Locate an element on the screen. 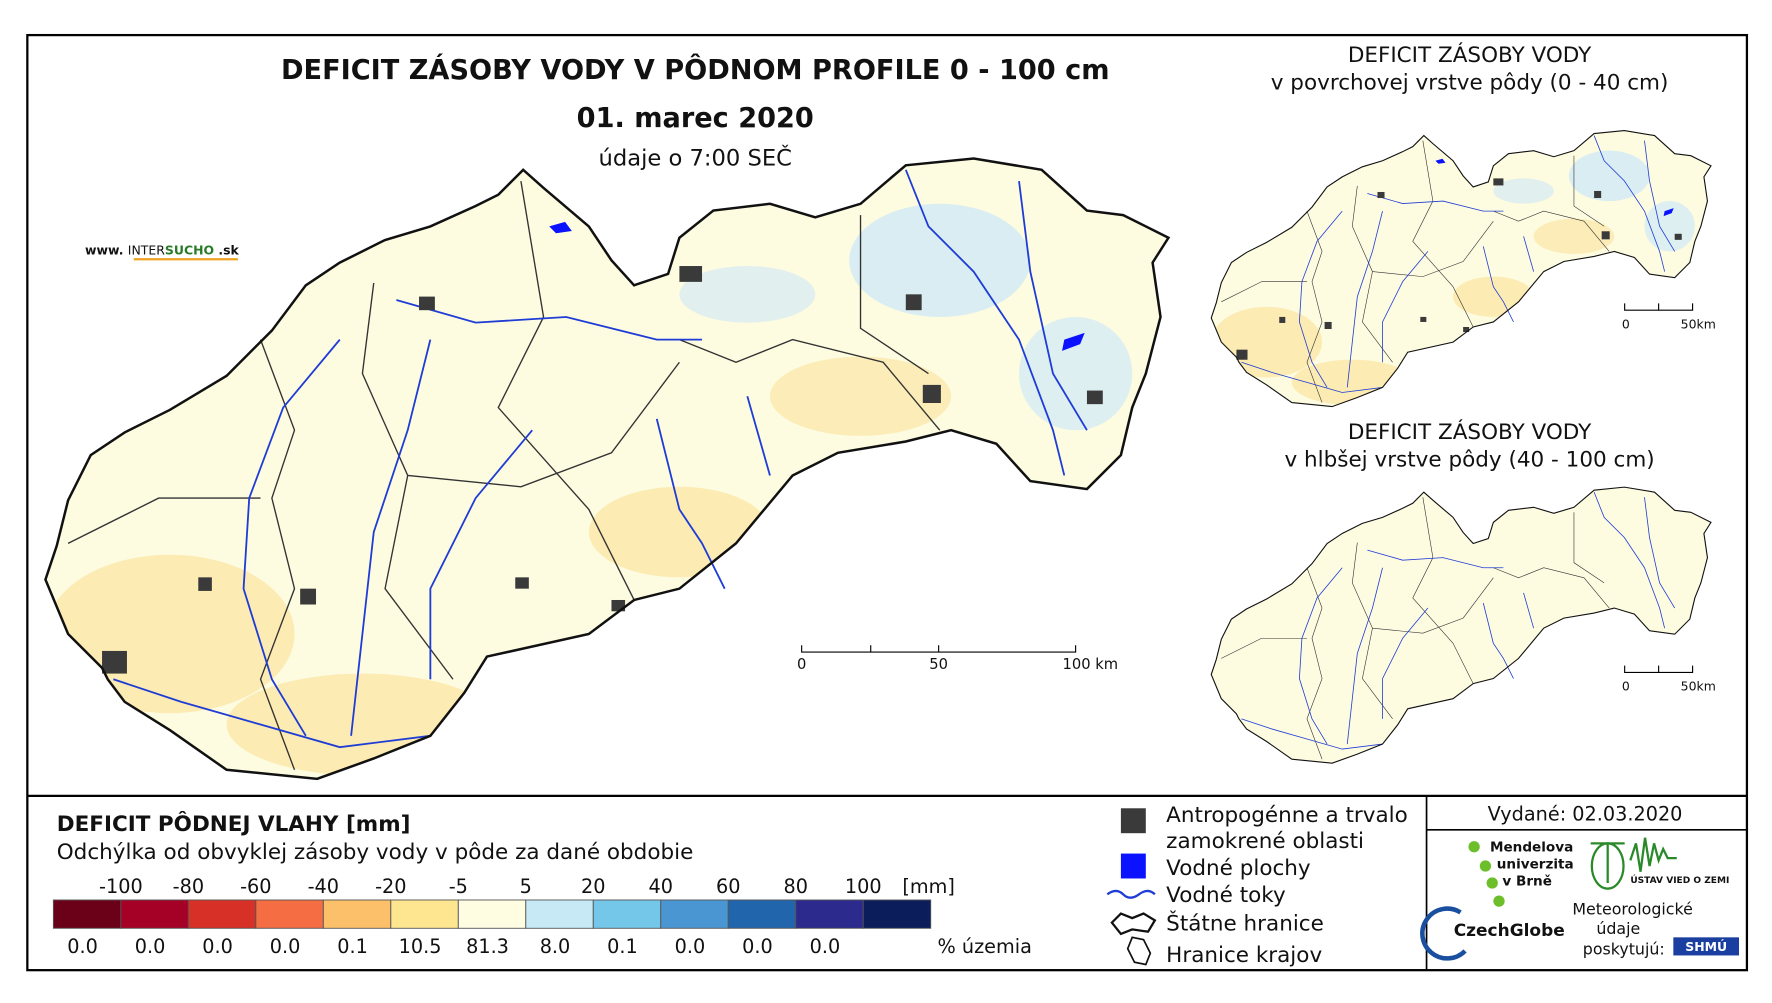 This screenshot has height=1003, width=1772. website: www. INTERSUCHO .sk is located at coordinates (162, 250).